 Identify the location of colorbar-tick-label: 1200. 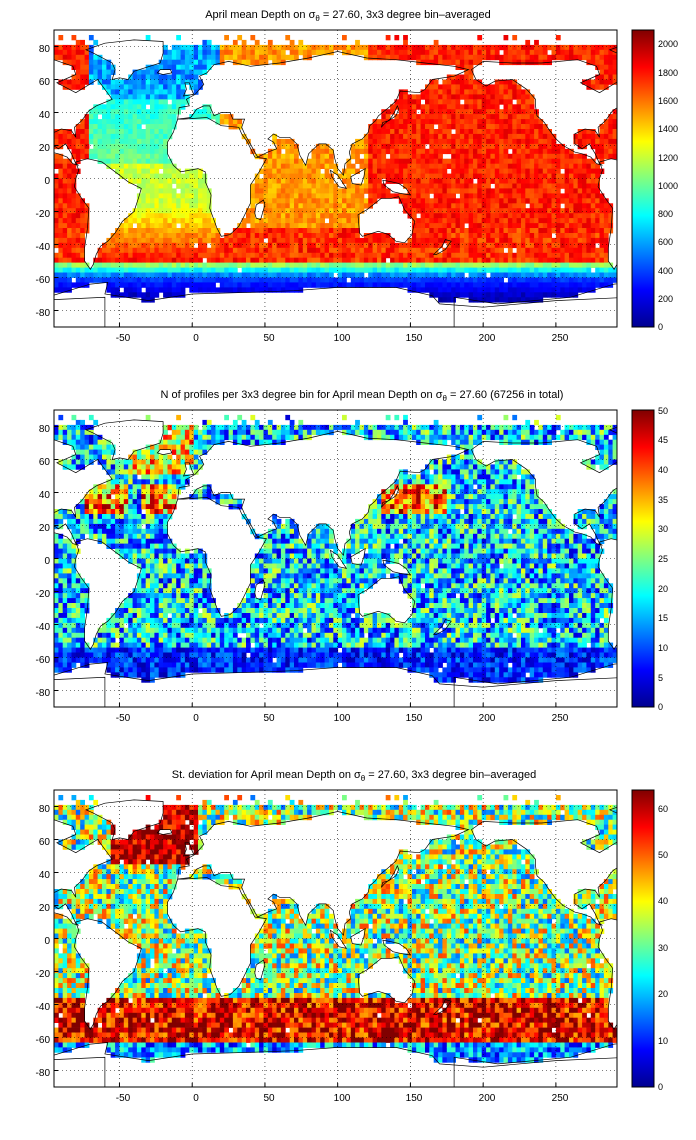
(668, 158).